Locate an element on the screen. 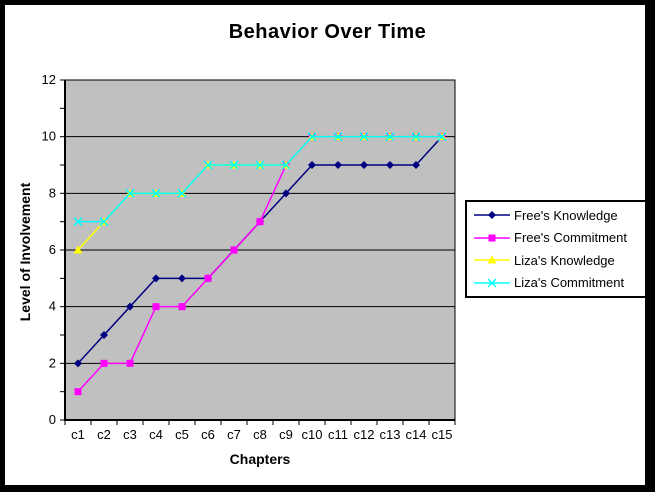 The image size is (655, 492). marker-free-s-commitment-c2 is located at coordinates (104, 363).